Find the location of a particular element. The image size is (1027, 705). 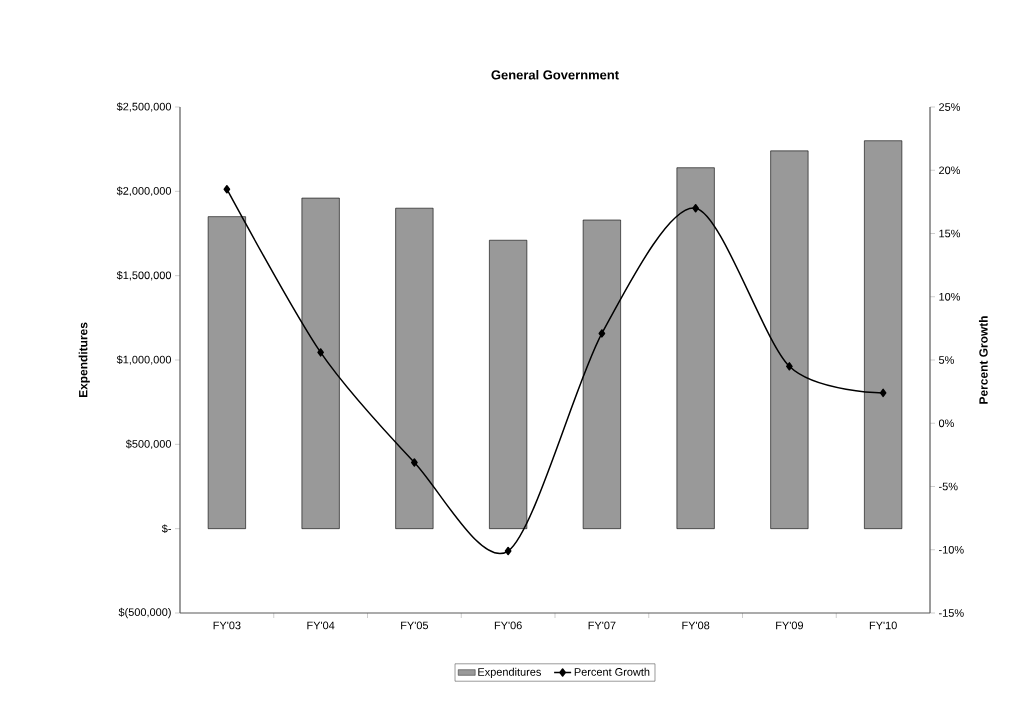

y2-tick-label: 15% is located at coordinates (950, 233).